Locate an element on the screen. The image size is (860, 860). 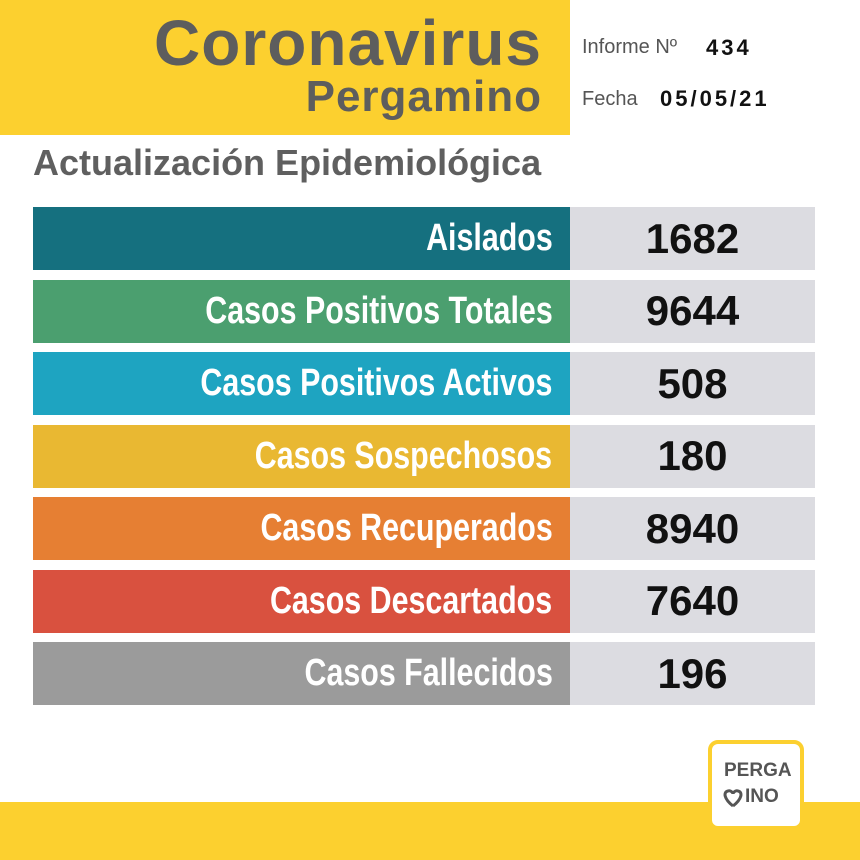
title: Coronavirus is located at coordinates (348, 43).